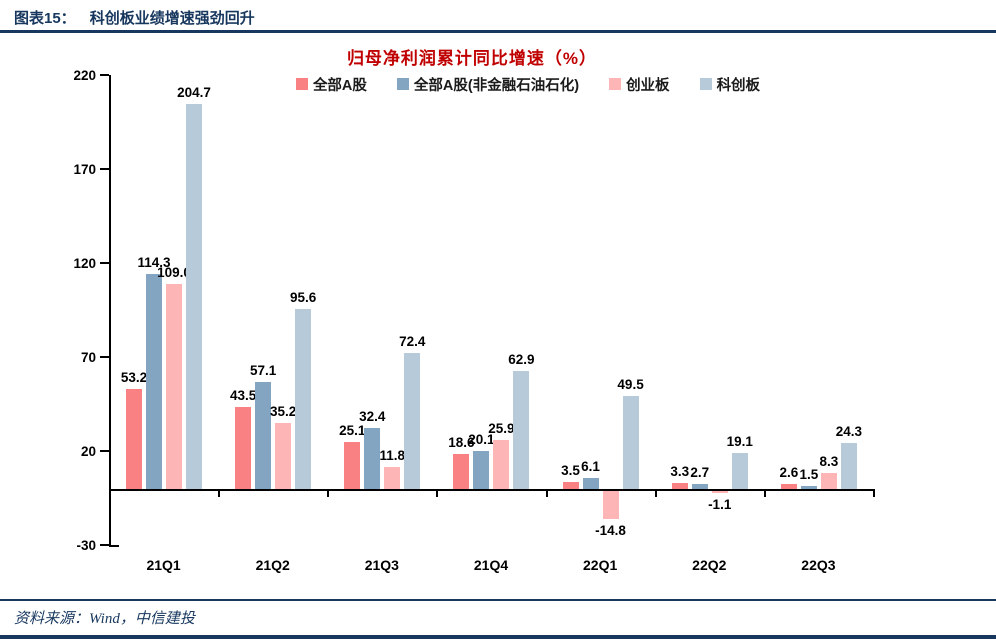 This screenshot has height=639, width=996. What do you see at coordinates (114, 546) in the screenshot?
I see `y-axis-bottom-tick` at bounding box center [114, 546].